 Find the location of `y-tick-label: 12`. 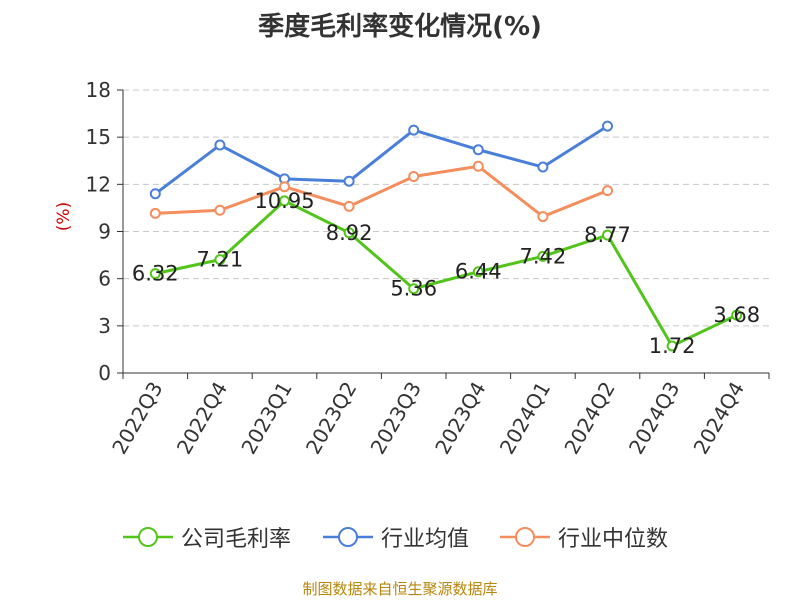

y-tick-label: 12 is located at coordinates (98, 184).